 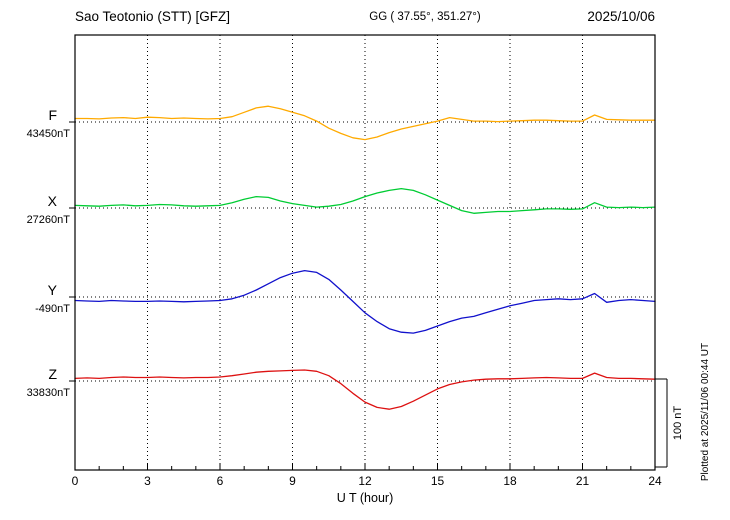 I want to click on baseline-value-Y: -490nT, so click(x=52, y=309).